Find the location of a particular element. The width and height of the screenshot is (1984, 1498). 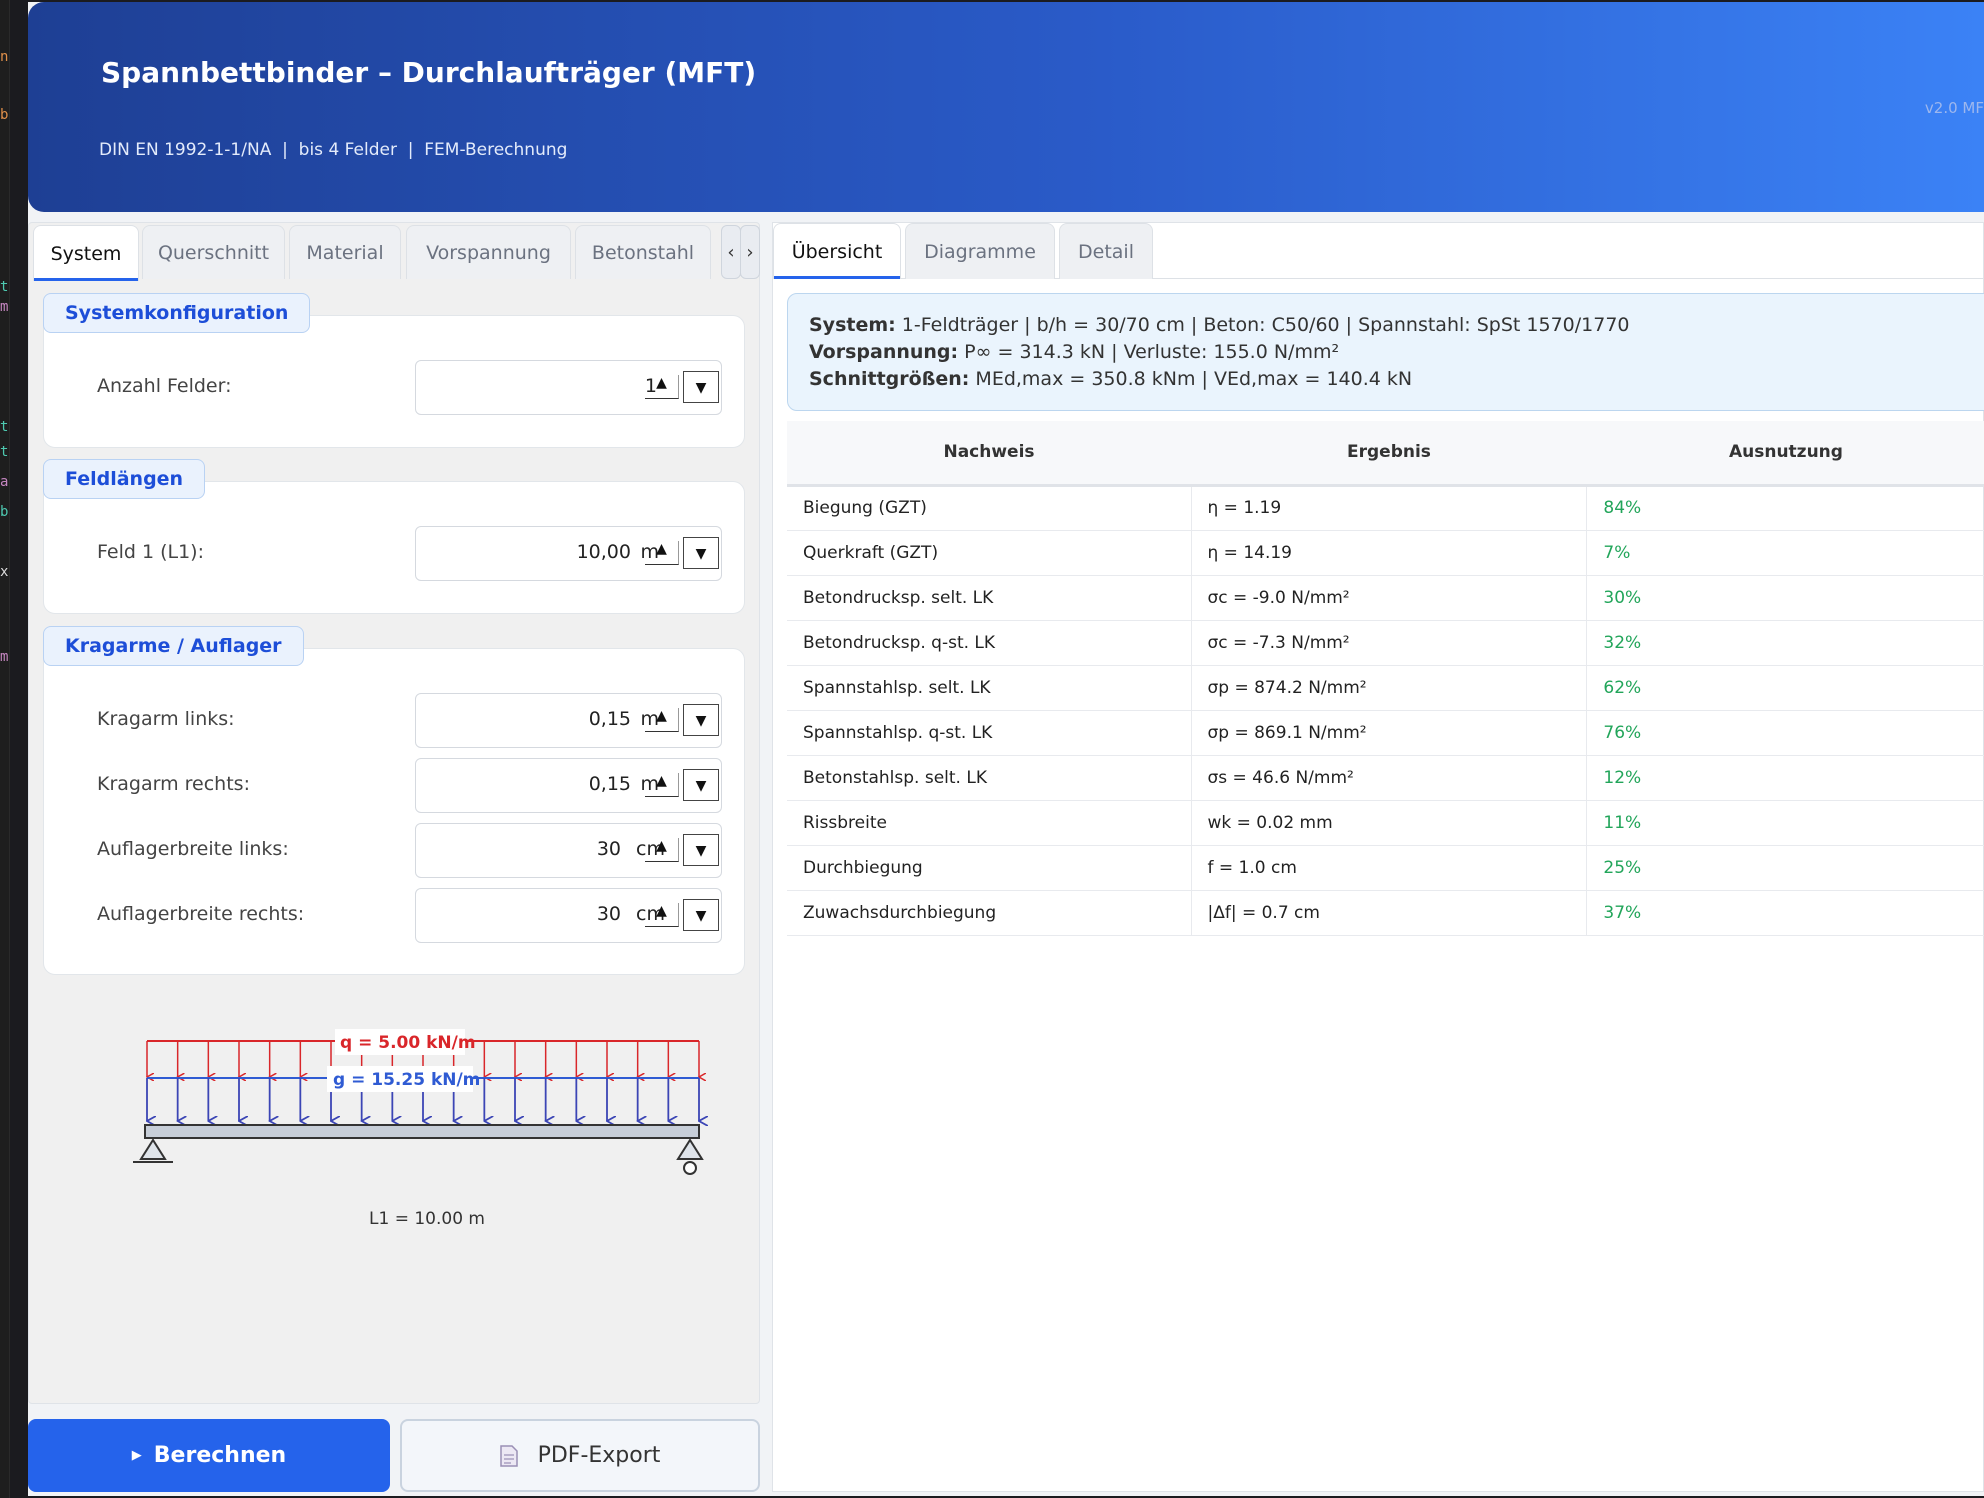

tab-betonstahl: Betonstahl is located at coordinates (643, 252).